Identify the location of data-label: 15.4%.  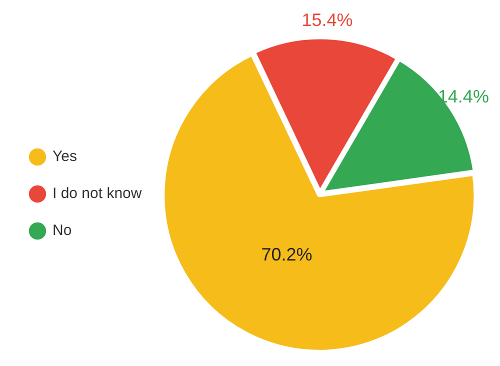
(327, 20).